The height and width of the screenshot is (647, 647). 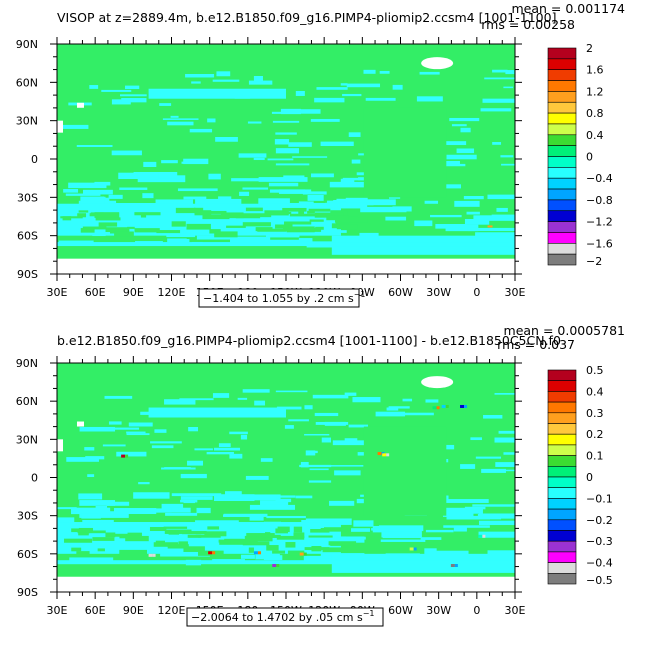 I want to click on mean-label: mean = 0.0005781, so click(x=564, y=330).